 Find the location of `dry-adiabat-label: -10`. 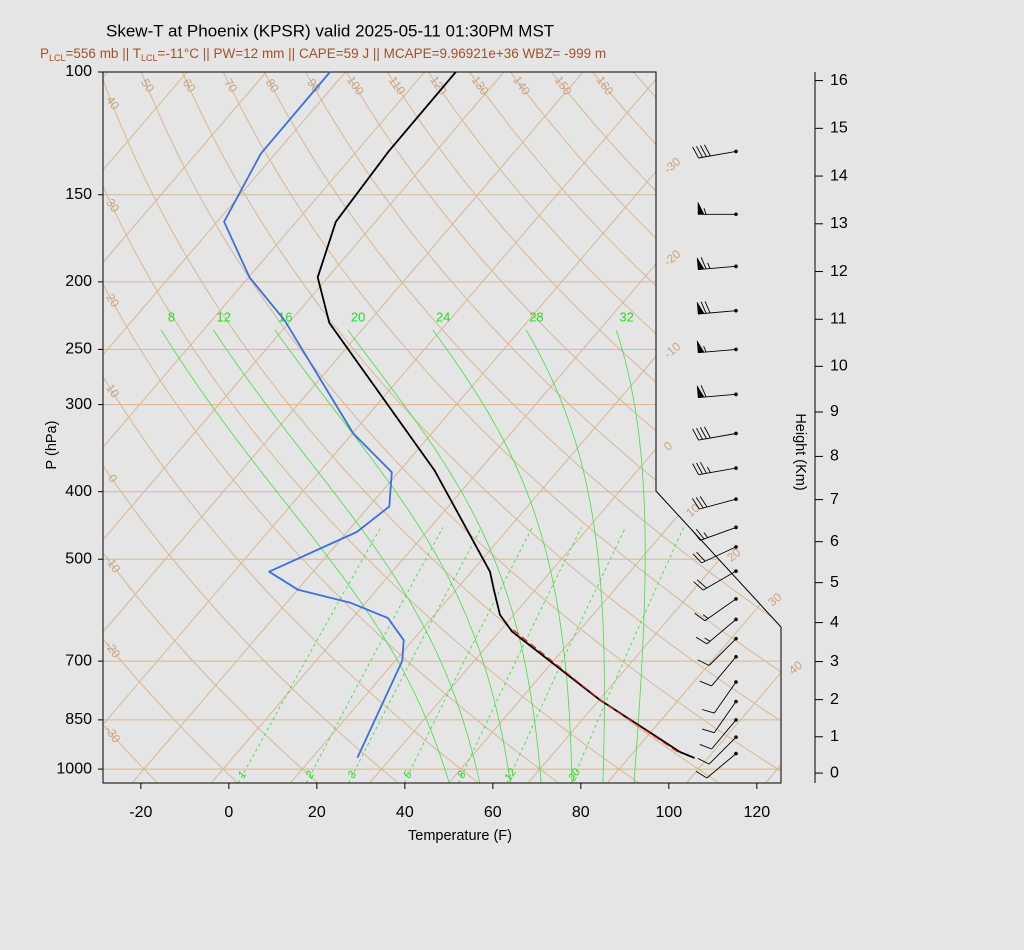

dry-adiabat-label: -10 is located at coordinates (113, 564).